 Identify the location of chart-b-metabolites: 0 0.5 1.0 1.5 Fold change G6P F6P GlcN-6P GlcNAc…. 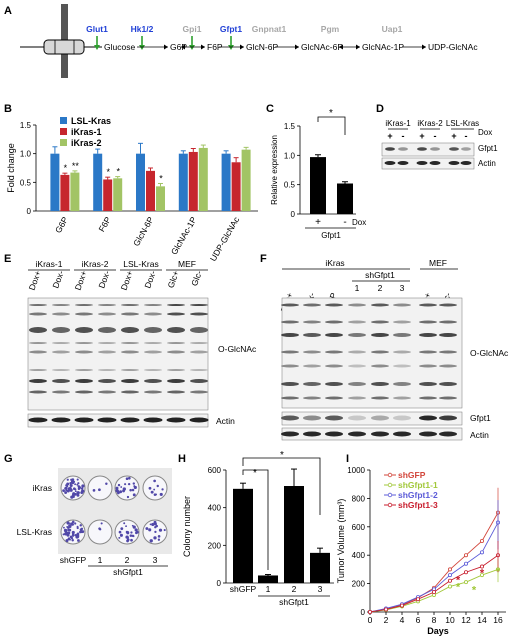
(132, 189).